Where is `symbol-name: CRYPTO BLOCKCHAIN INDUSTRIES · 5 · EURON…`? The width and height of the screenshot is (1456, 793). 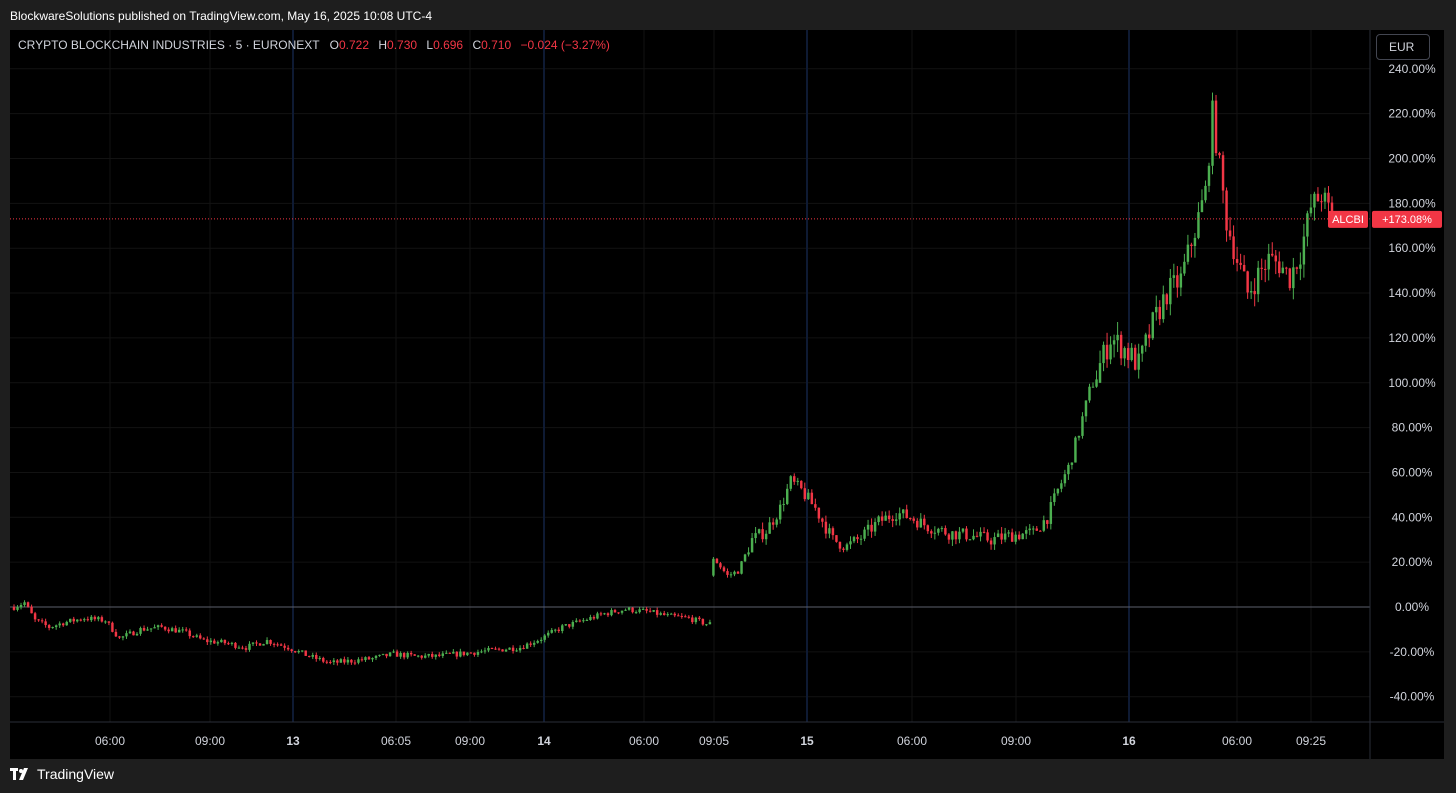
symbol-name: CRYPTO BLOCKCHAIN INDUSTRIES · 5 · EURON… is located at coordinates (169, 45).